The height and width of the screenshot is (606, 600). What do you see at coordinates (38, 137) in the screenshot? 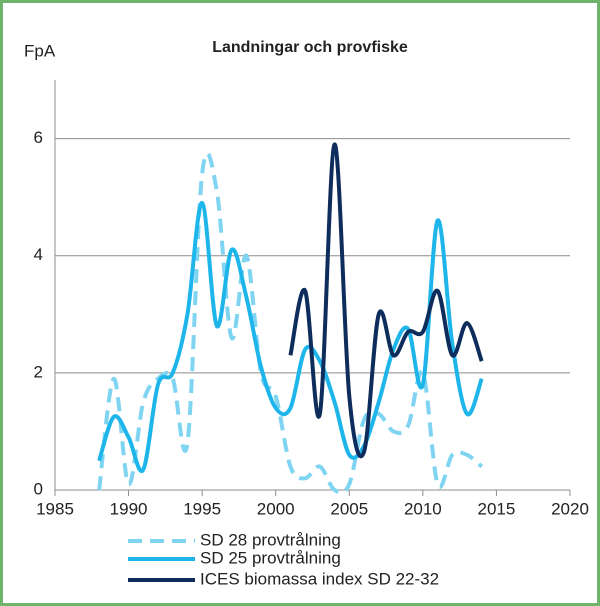
I see `y-tick-label: 6` at bounding box center [38, 137].